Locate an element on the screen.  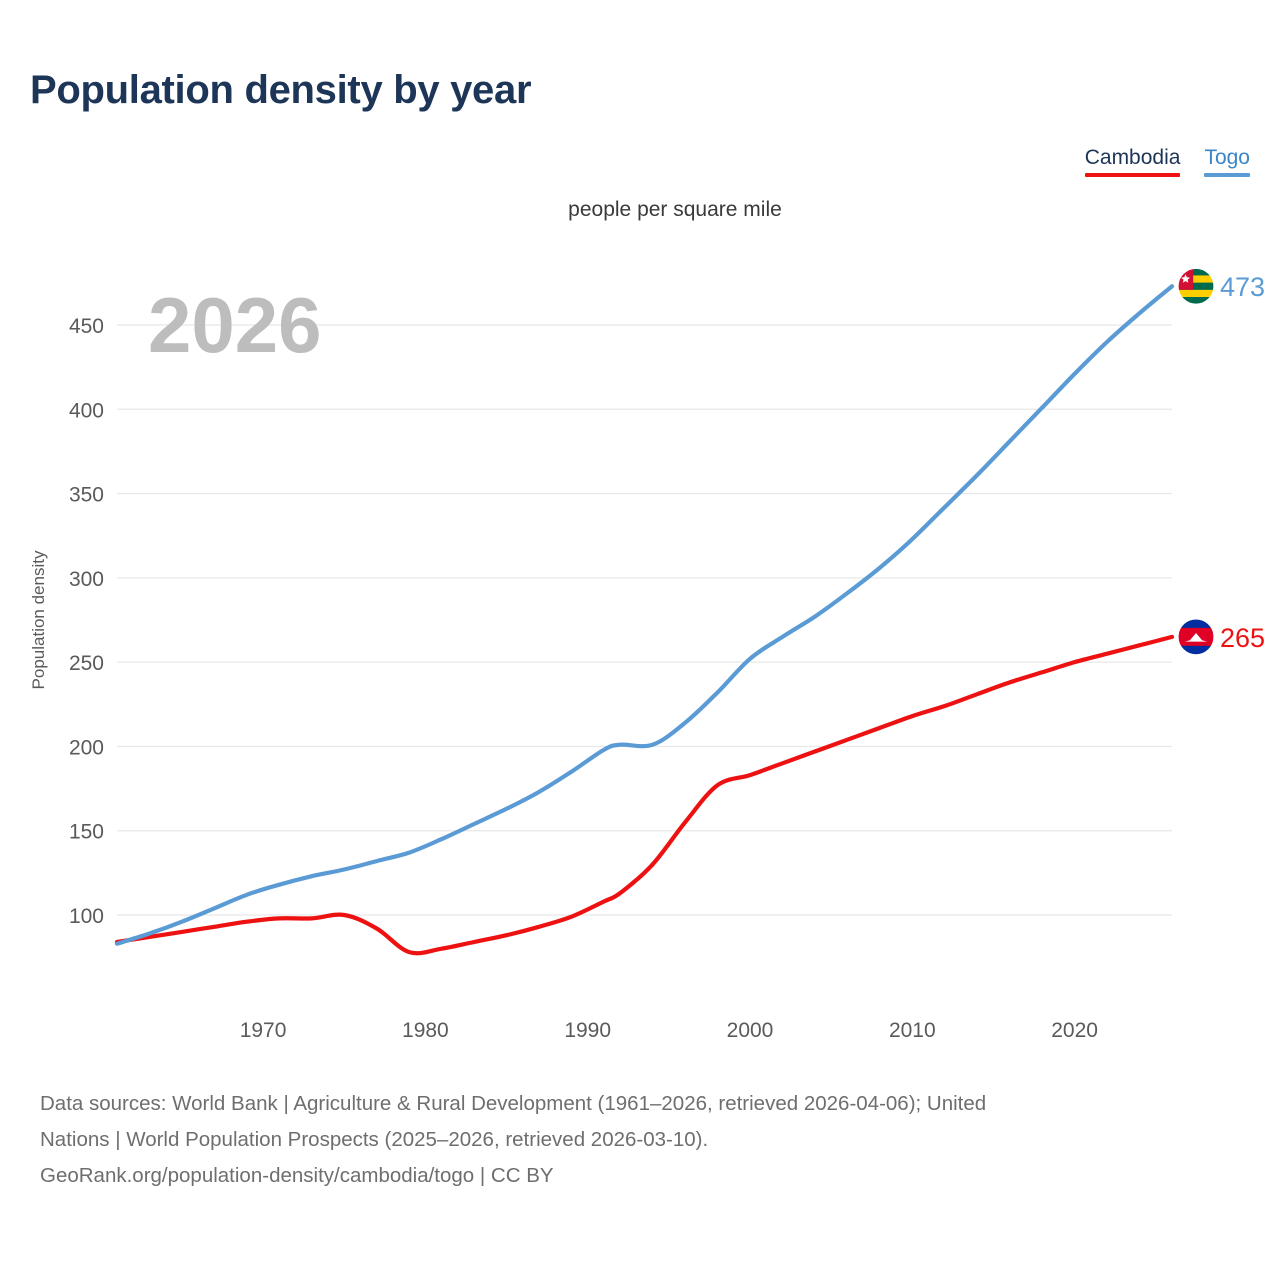
chart-subtitle: people per square mile is located at coordinates (675, 209).